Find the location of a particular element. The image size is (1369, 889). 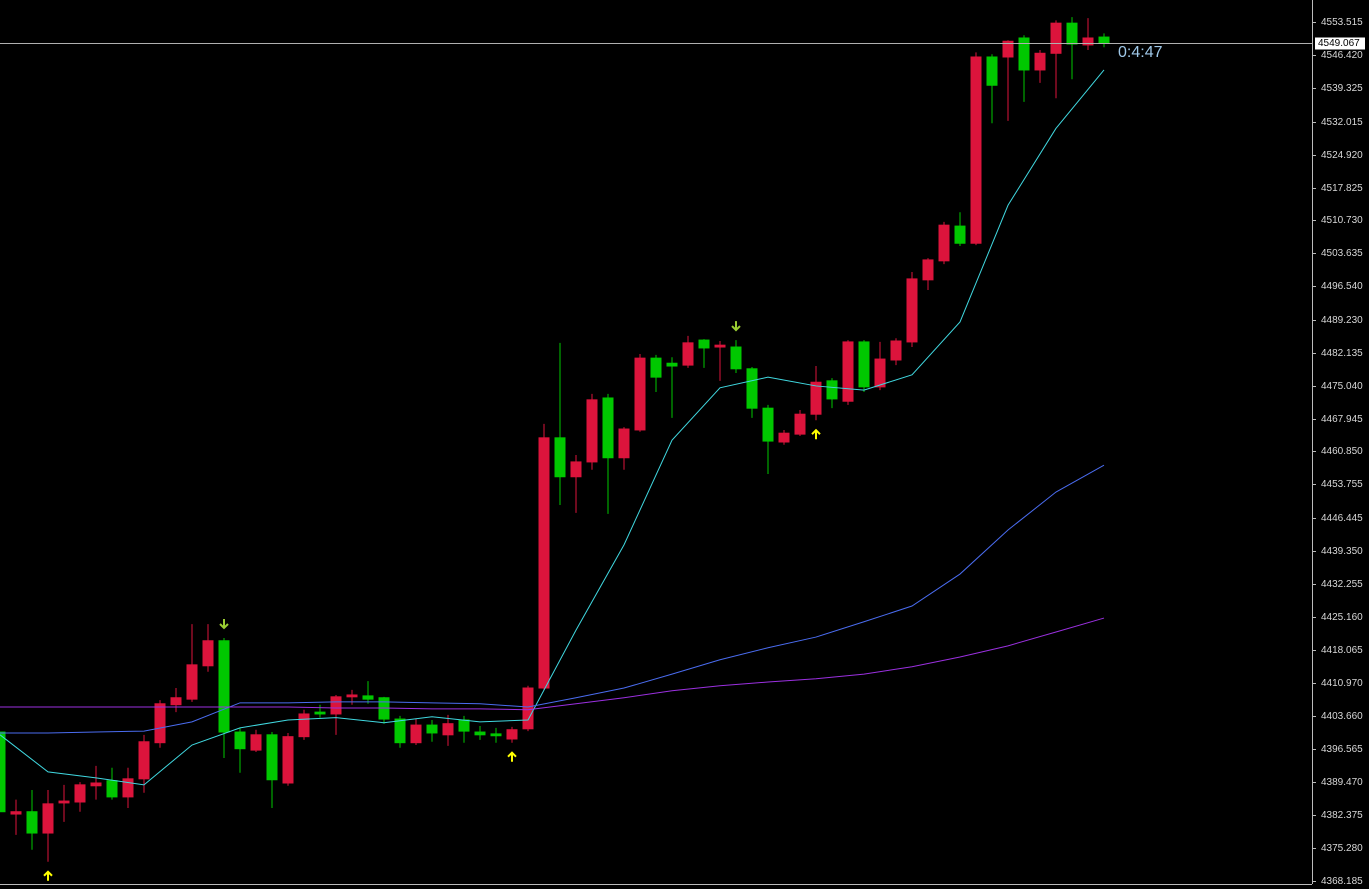

price-box is located at coordinates (1340, 43).